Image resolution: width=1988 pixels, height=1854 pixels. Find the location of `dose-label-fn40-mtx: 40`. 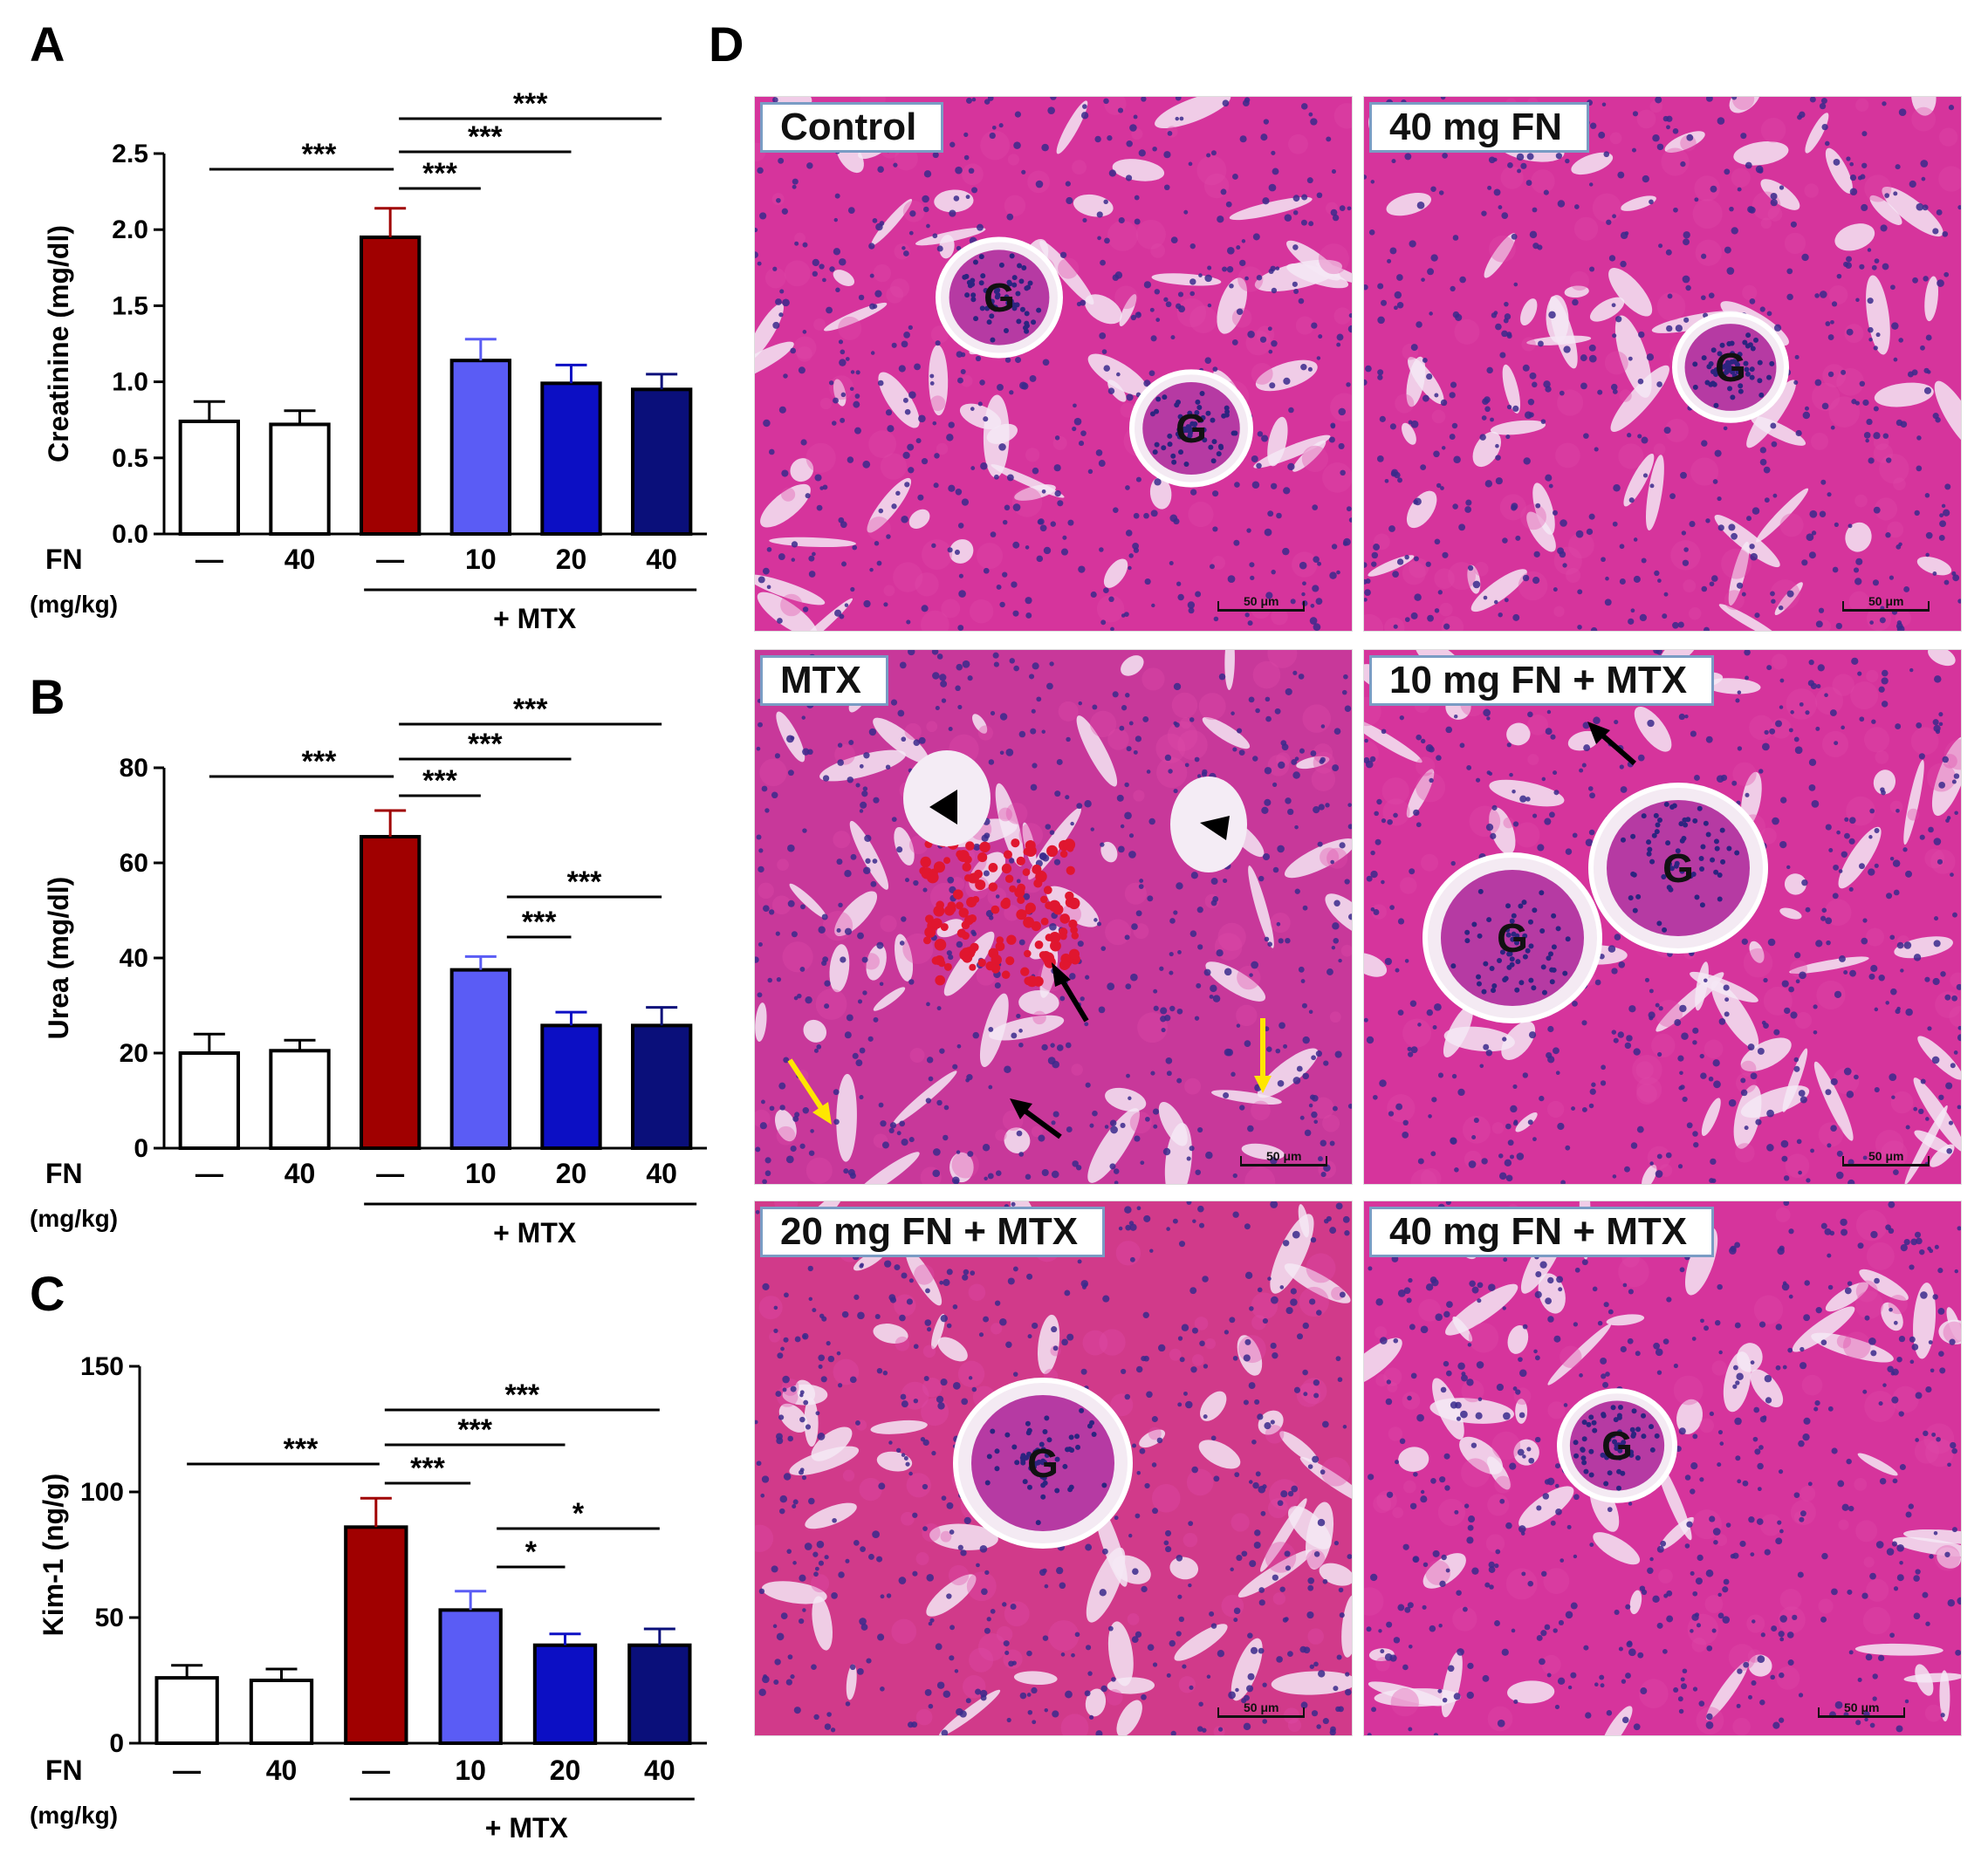

dose-label-fn40-mtx: 40 is located at coordinates (659, 1770).